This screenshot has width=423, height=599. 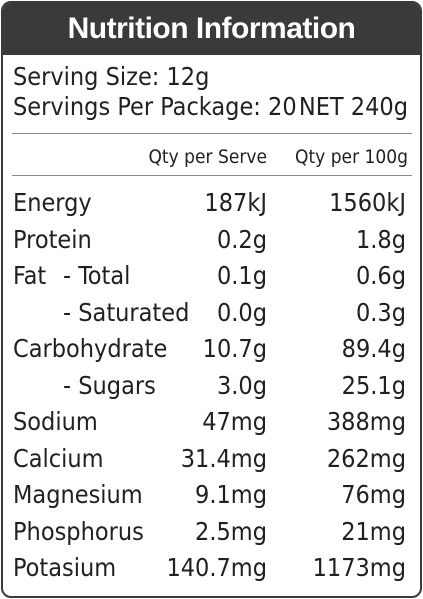 I want to click on qty-per-100g-value: 1.8g, so click(x=380, y=239).